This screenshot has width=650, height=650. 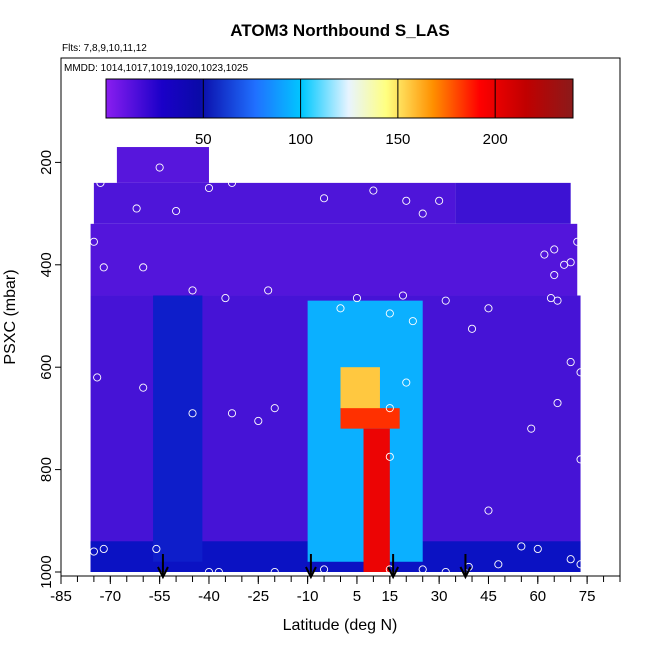 What do you see at coordinates (46, 571) in the screenshot?
I see `y-tick-label: 1000` at bounding box center [46, 571].